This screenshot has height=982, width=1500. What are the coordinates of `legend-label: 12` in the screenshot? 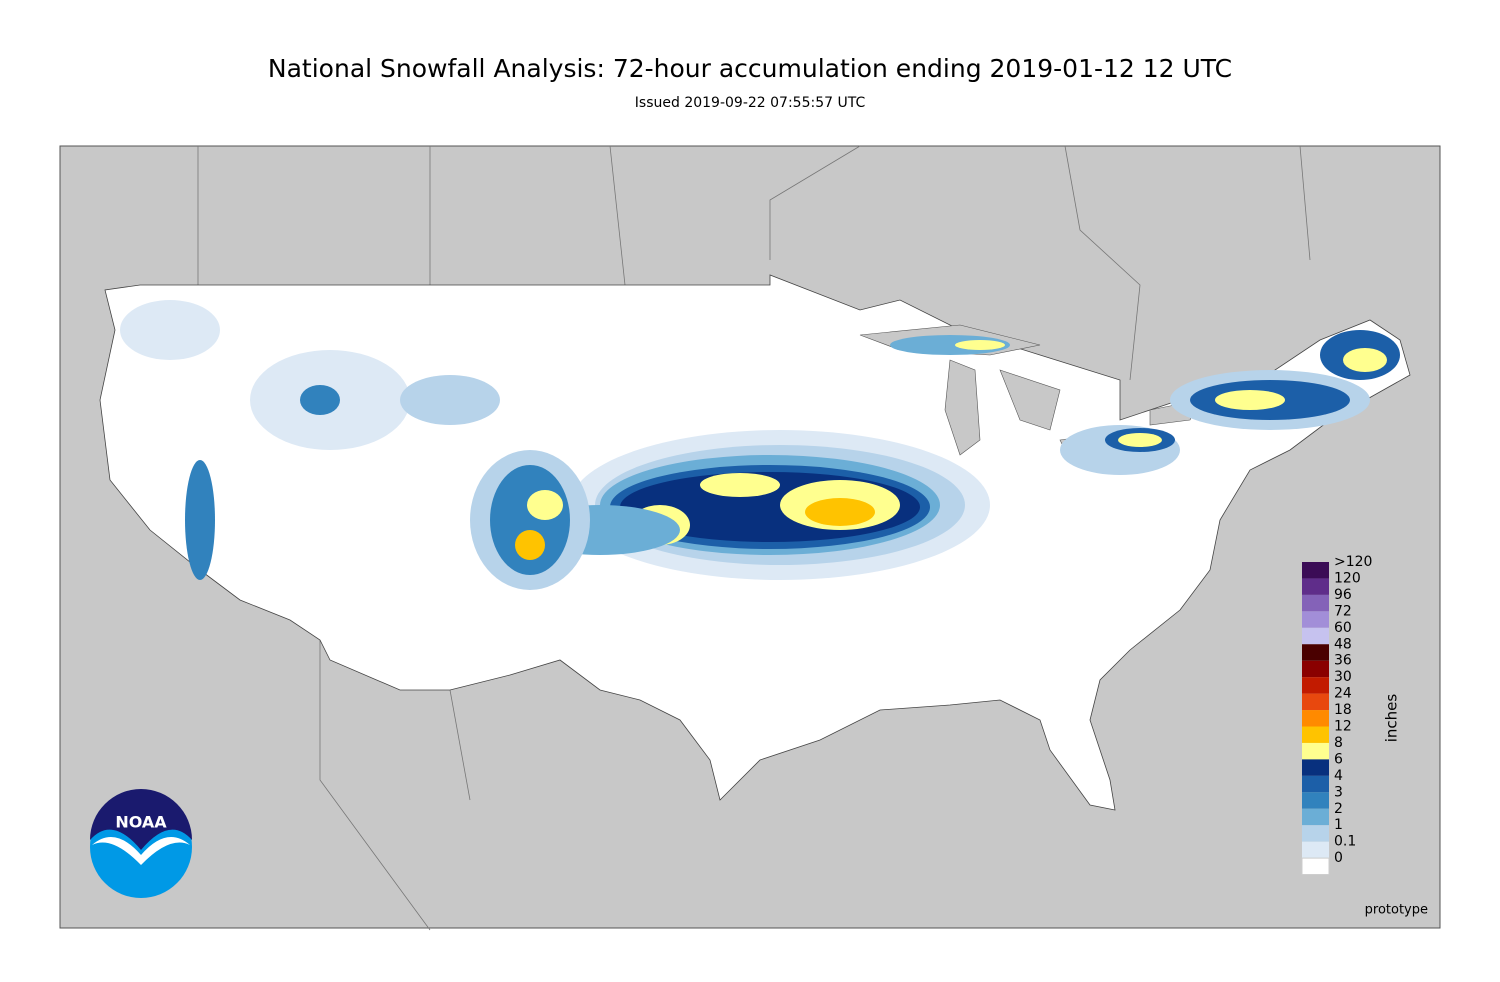 It's located at (1343, 727).